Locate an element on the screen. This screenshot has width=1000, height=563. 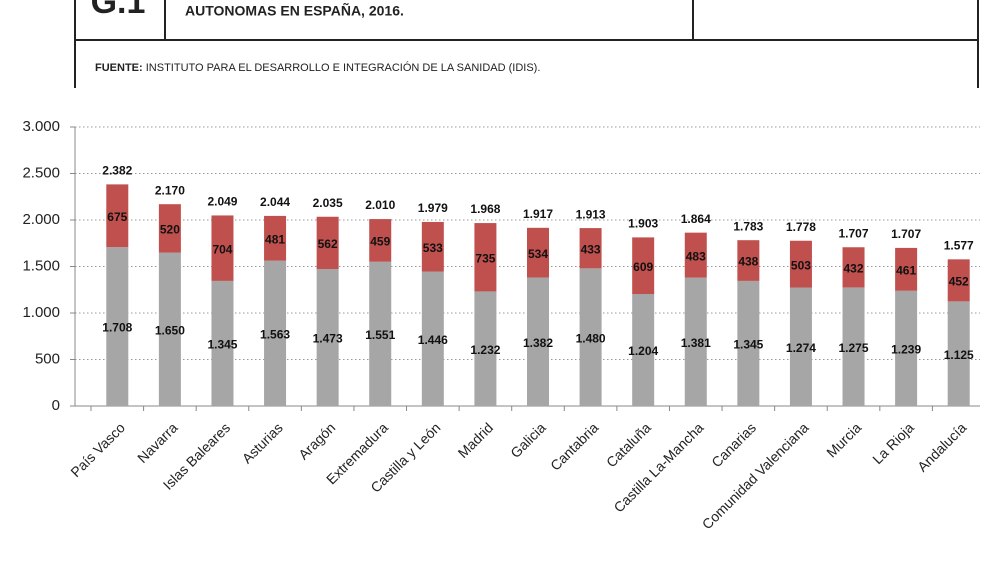
value-label: 609 is located at coordinates (643, 267).